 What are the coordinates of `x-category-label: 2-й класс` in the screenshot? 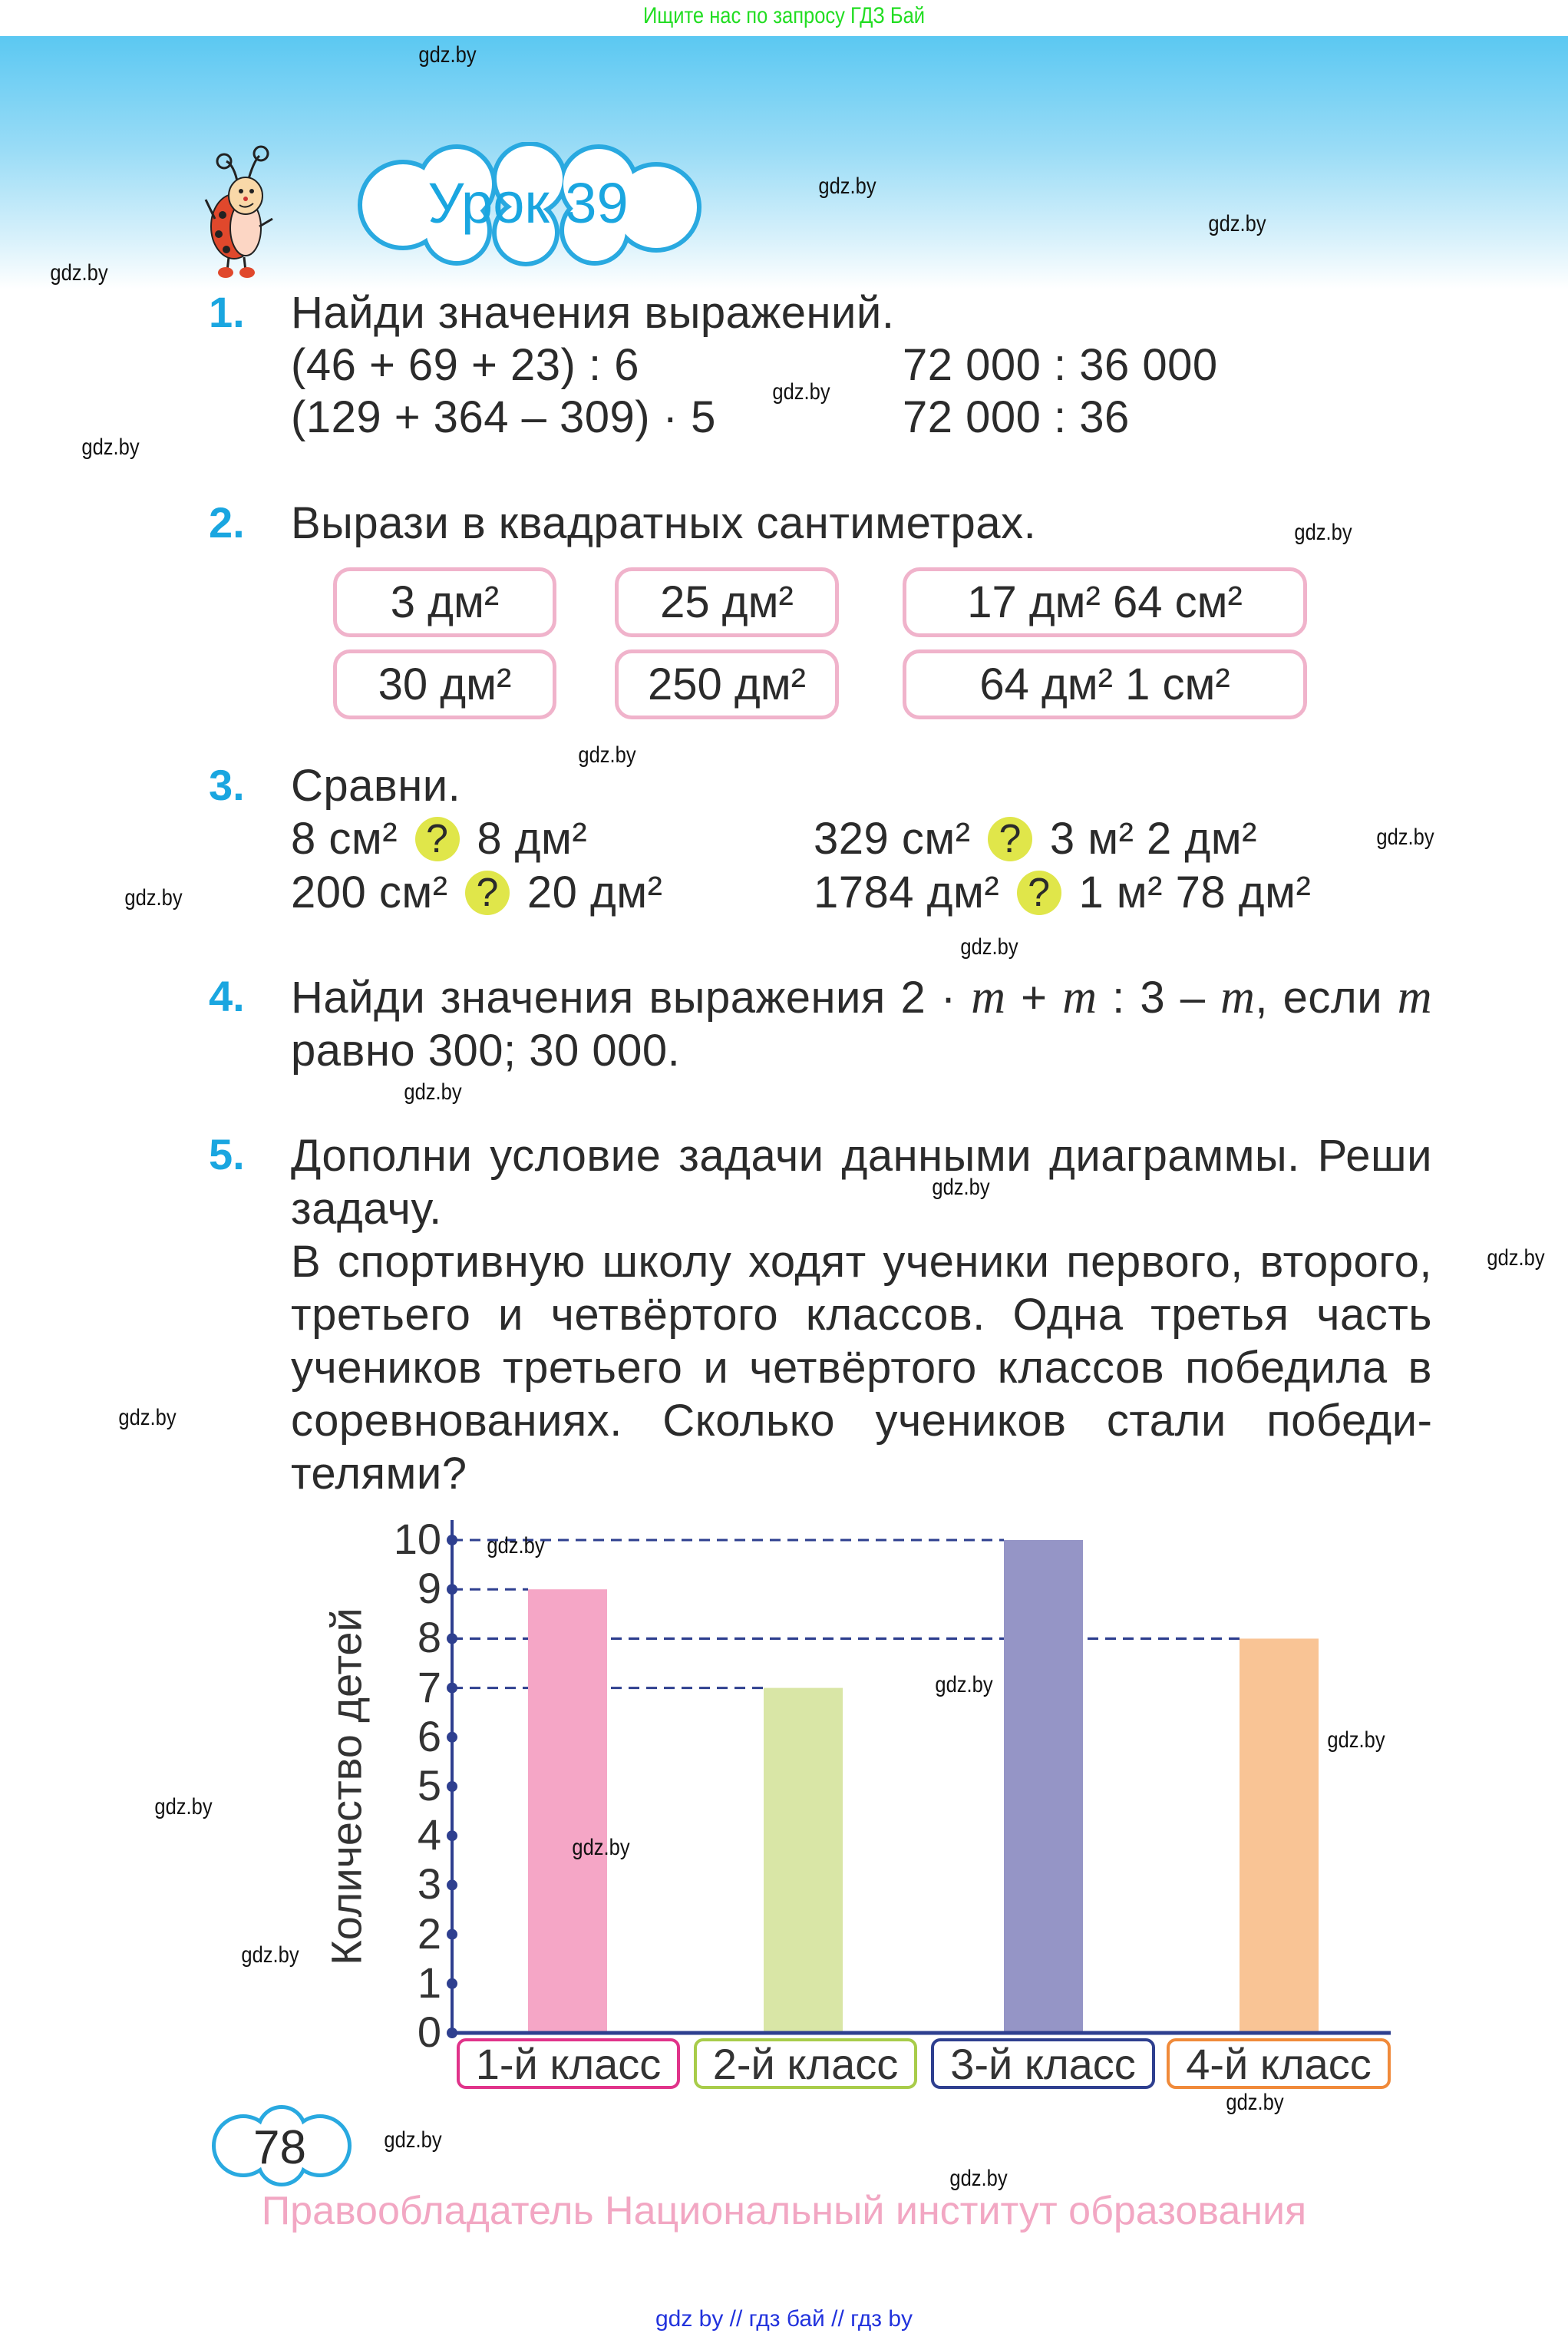 It's located at (805, 2063).